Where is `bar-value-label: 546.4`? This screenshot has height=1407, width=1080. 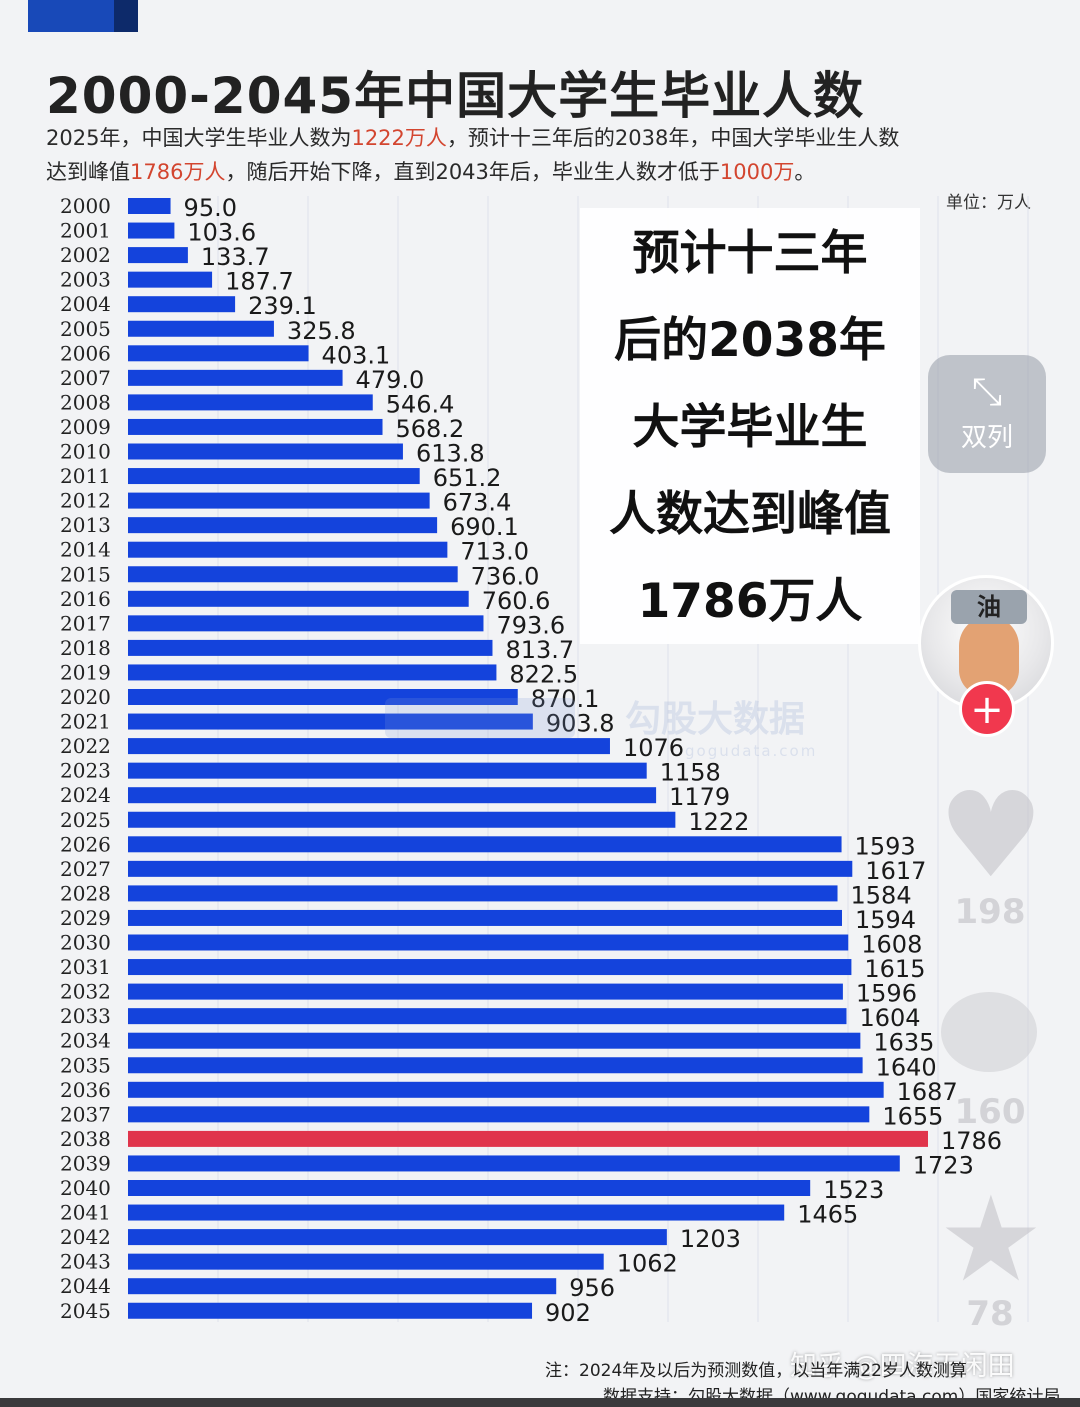
bar-value-label: 546.4 is located at coordinates (420, 404).